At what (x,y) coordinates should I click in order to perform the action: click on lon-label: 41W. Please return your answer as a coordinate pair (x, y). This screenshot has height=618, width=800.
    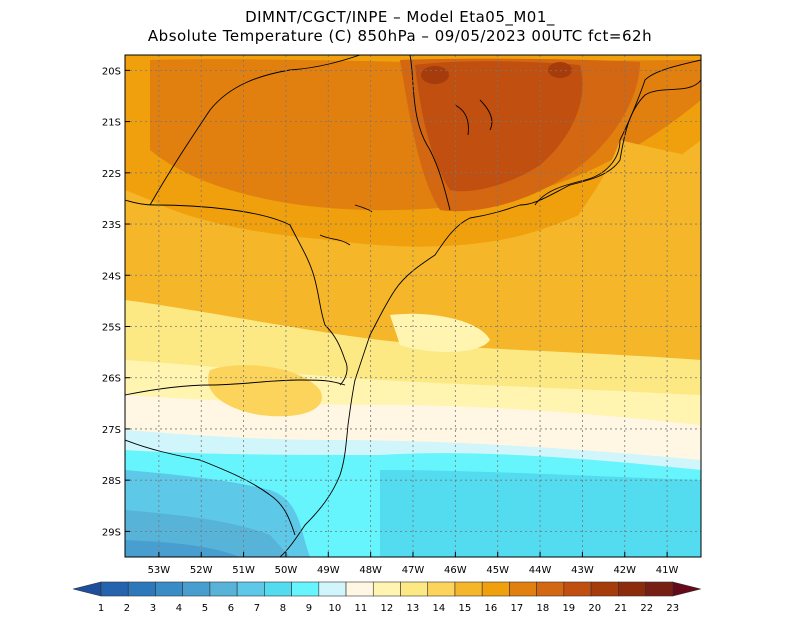
    Looking at the image, I should click on (667, 570).